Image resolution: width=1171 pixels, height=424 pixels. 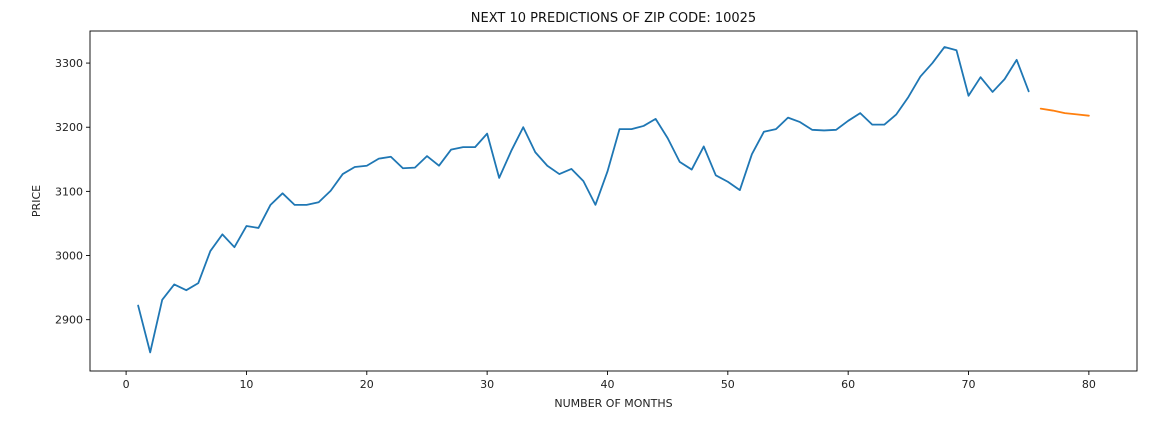 I want to click on chart-title: NEXT 10 PREDICTIONS OF ZIP CODE: 10025, so click(x=613, y=18).